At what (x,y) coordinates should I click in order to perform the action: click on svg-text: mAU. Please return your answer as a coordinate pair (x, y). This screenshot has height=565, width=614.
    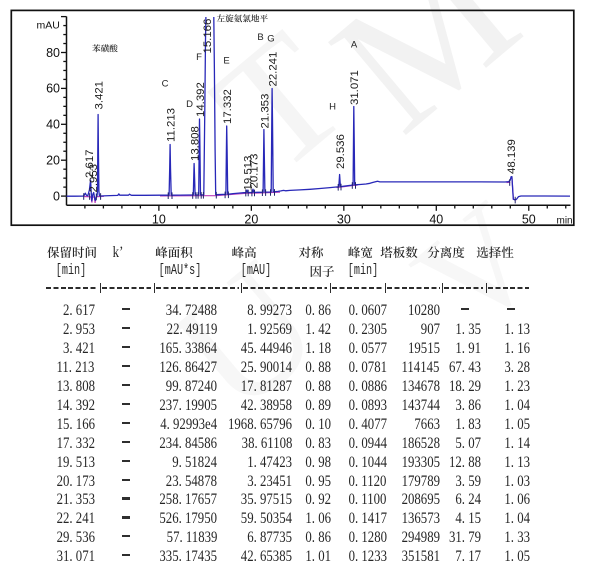
    Looking at the image, I should click on (48, 26).